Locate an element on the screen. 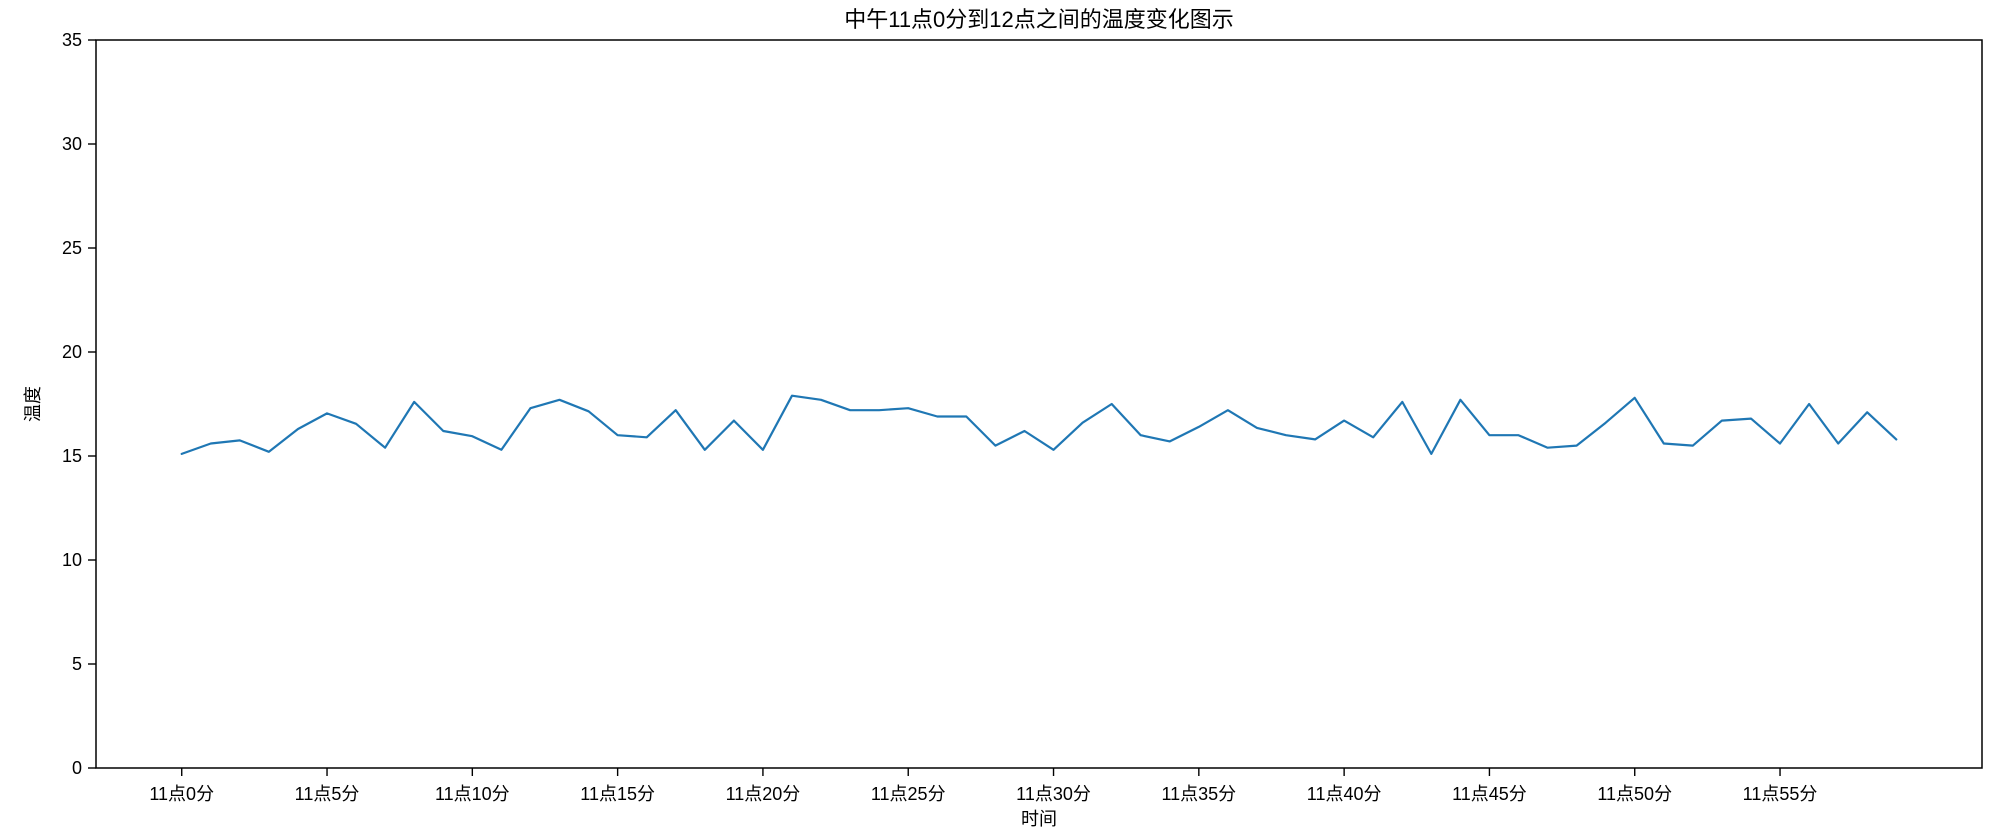 Image resolution: width=2004 pixels, height=831 pixels. x-tick-label: 11点45分 is located at coordinates (1489, 794).